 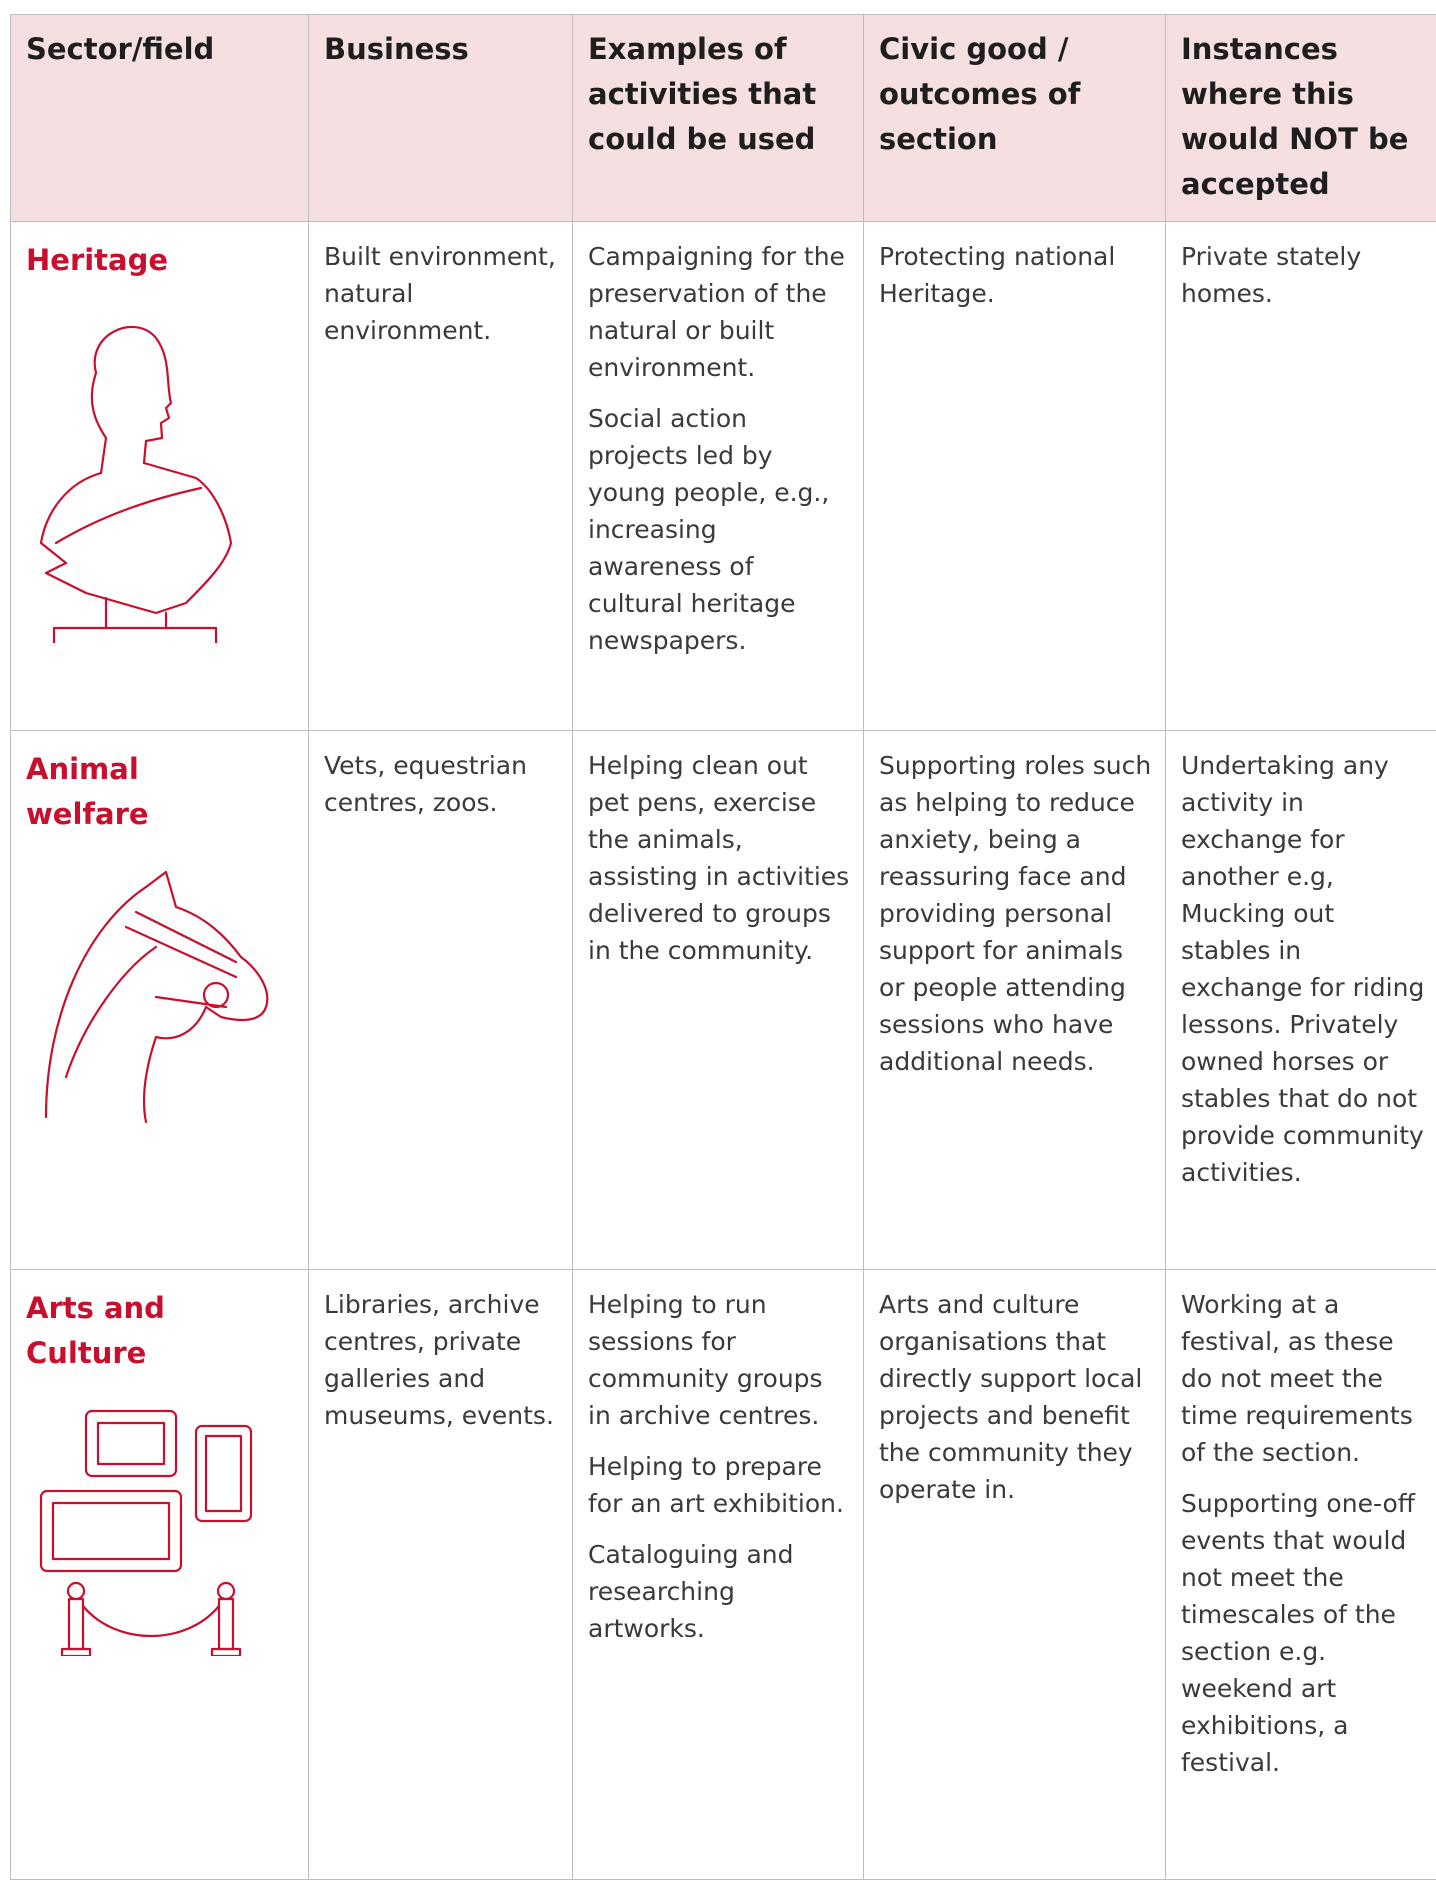 What do you see at coordinates (443, 784) in the screenshot?
I see `cell-text: Vets, equestrian centres, zoos.` at bounding box center [443, 784].